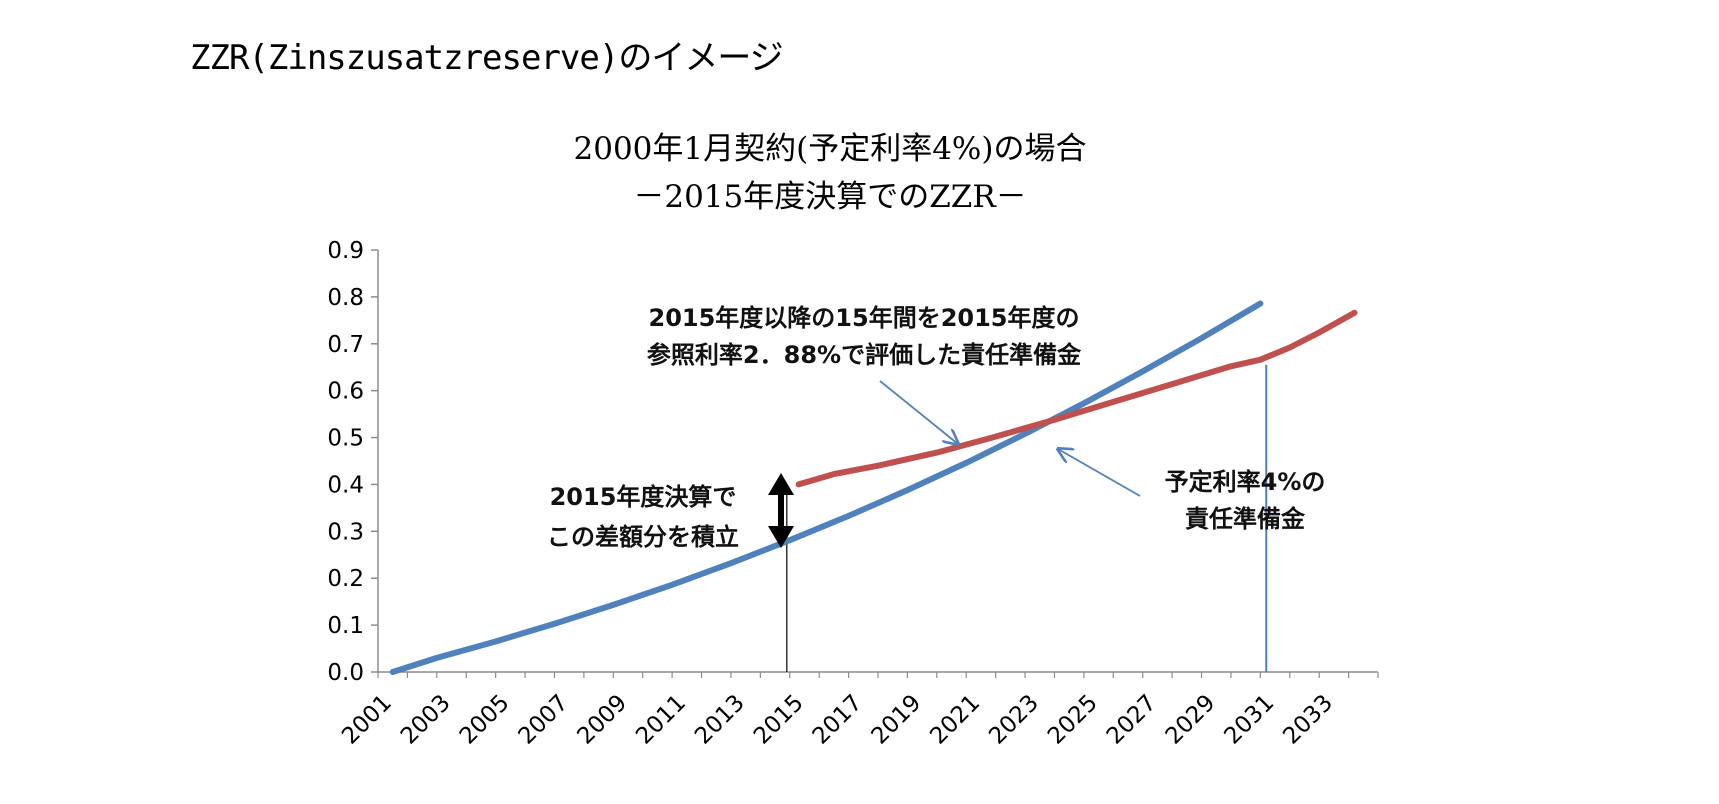  I want to click on x-tick-label: 2029, so click(1191, 720).